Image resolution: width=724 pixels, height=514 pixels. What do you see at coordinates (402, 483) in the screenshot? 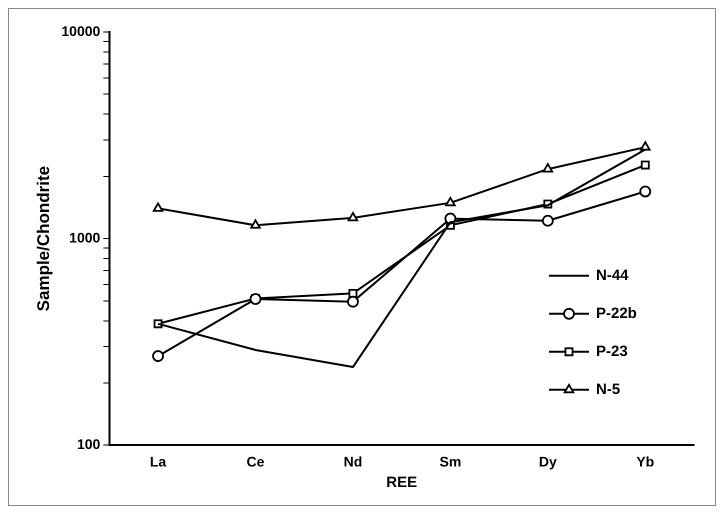
I see `x-axis-title: REE` at bounding box center [402, 483].